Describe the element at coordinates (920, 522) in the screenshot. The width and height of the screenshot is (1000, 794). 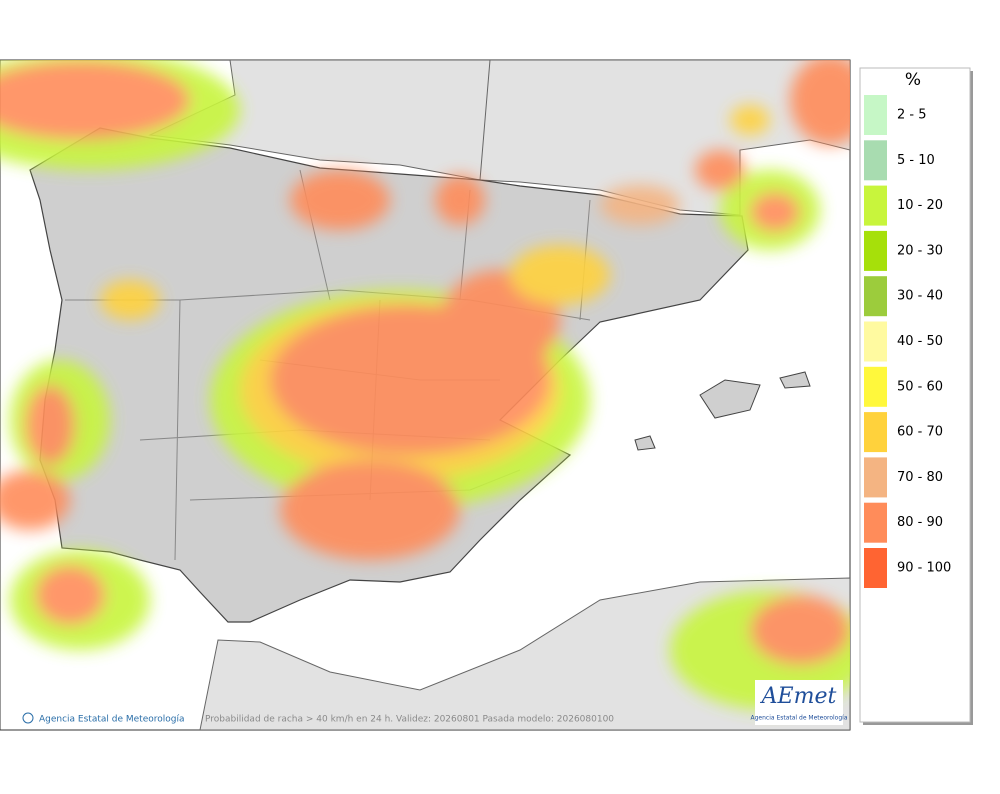
I see `legend-label: 80 - 90` at that location.